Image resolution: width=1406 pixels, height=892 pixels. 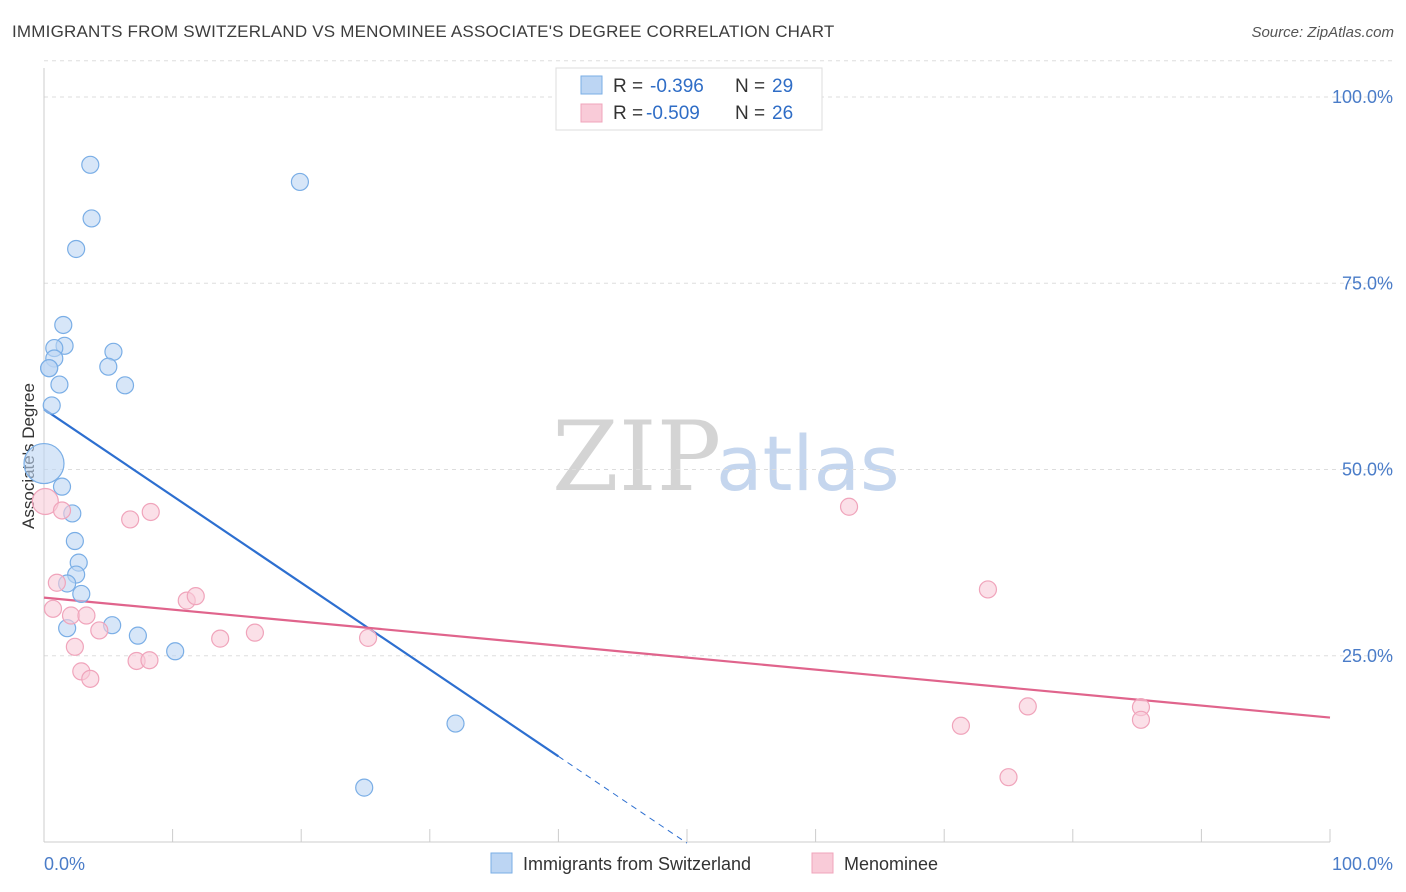 I want to click on stats-legend-r-value-2: -0.509, so click(x=673, y=113).